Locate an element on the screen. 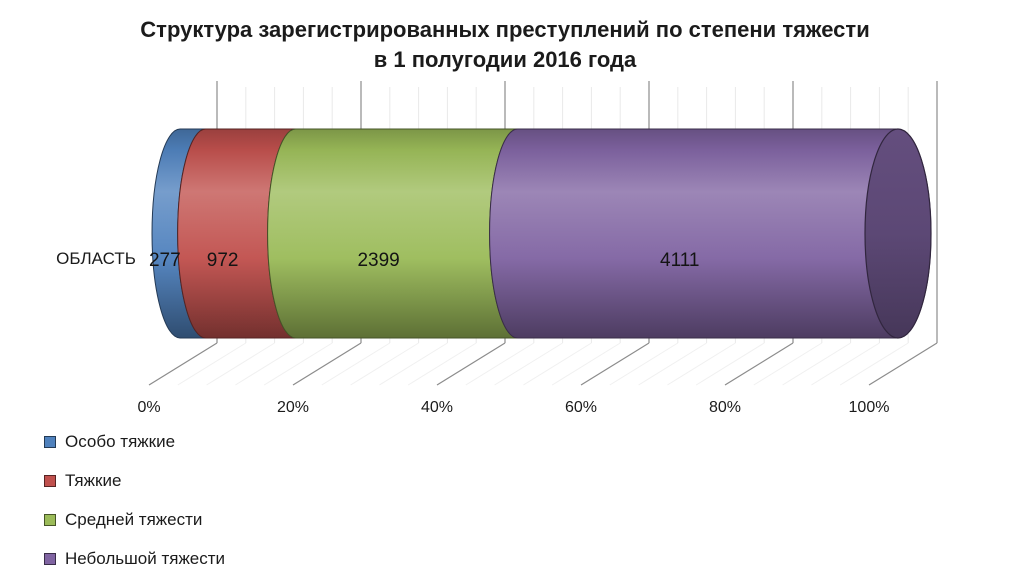 The width and height of the screenshot is (1024, 576). legend-item-1: Особо тяжкие is located at coordinates (134, 441).